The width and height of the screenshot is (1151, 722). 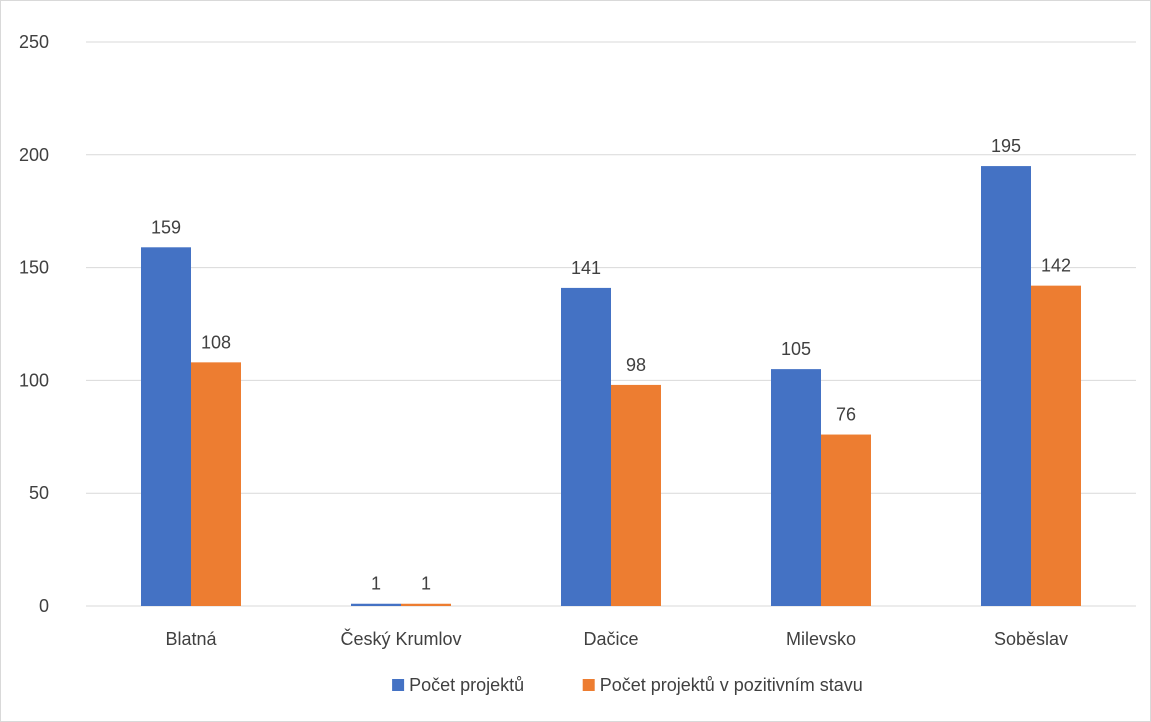 What do you see at coordinates (44, 606) in the screenshot?
I see `y-tick-label: 0` at bounding box center [44, 606].